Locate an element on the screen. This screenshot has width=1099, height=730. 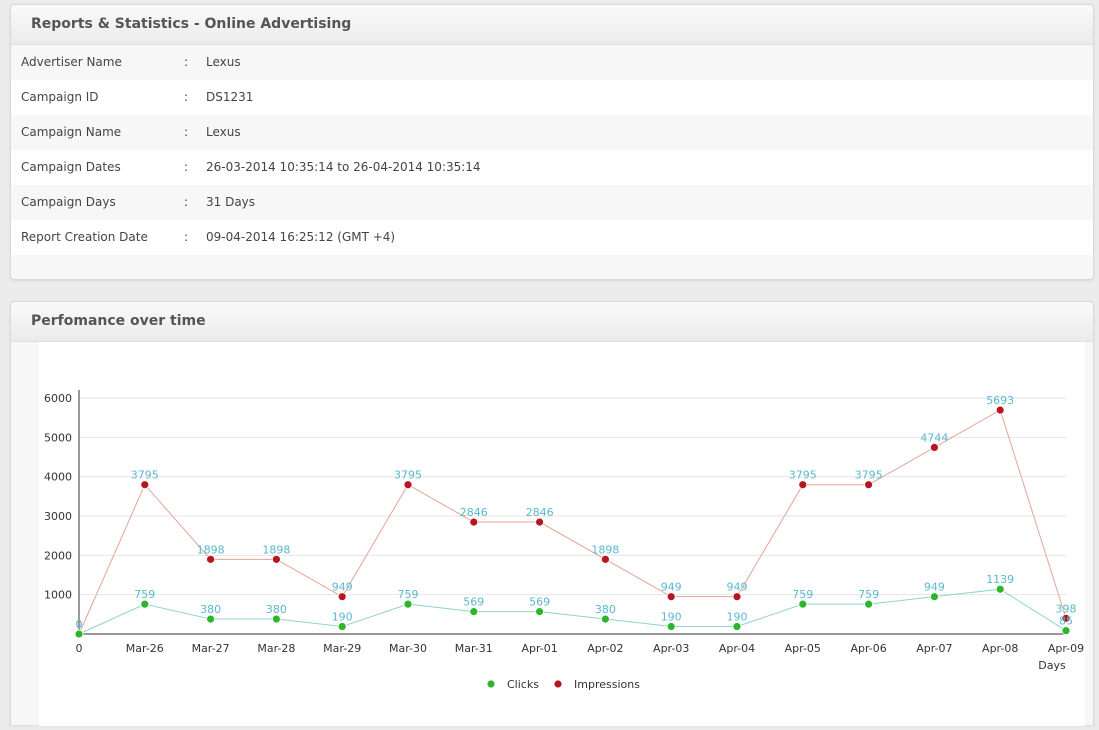
x-tick-label: Apr-09 is located at coordinates (1066, 648).